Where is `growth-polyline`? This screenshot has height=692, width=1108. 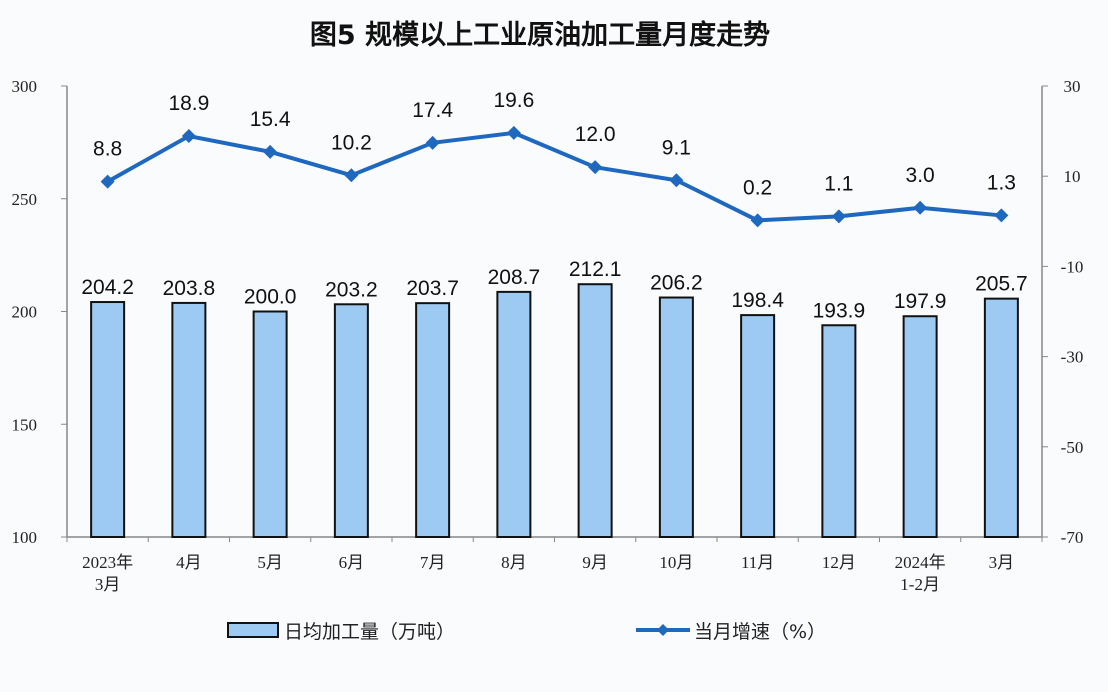 growth-polyline is located at coordinates (554, 176).